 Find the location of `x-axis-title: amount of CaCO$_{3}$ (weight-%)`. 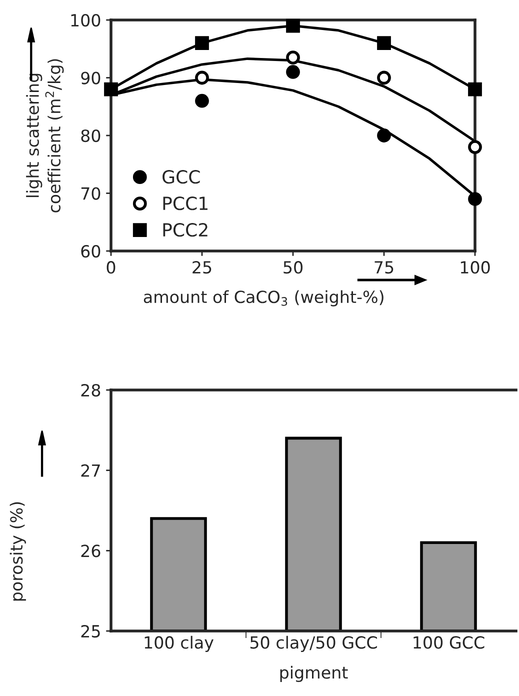

x-axis-title: amount of CaCO$_{3}$ (weight-%) is located at coordinates (264, 298).